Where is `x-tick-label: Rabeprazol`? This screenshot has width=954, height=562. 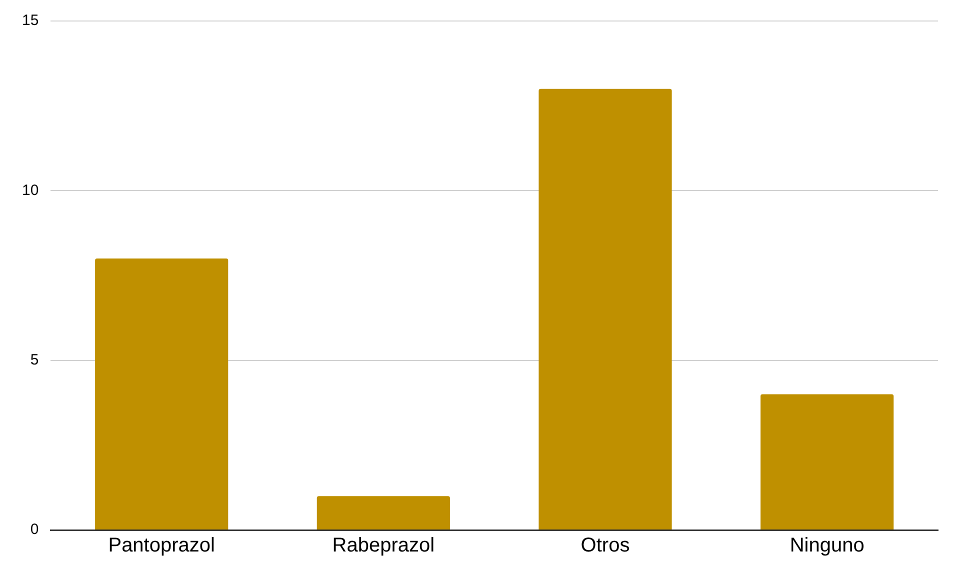 x-tick-label: Rabeprazol is located at coordinates (383, 545).